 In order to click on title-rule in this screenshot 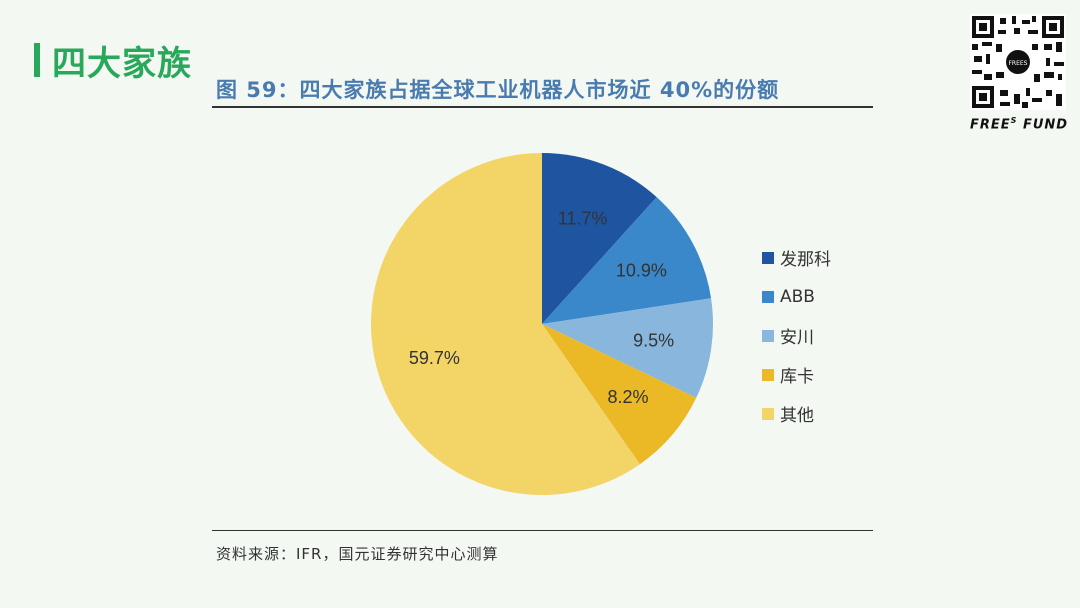, I will do `click(542, 107)`.